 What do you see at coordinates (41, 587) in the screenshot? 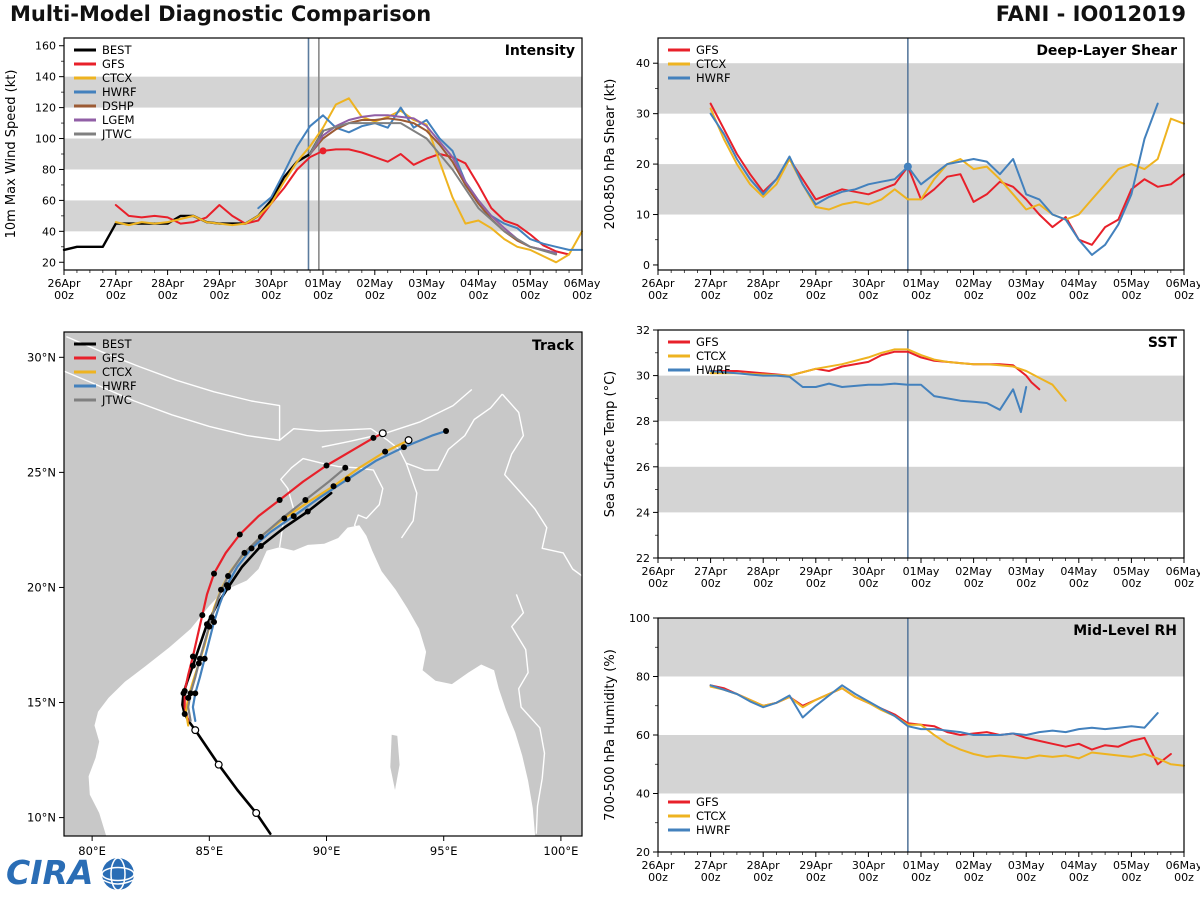
I see `svg-text: 20°N` at bounding box center [41, 587].